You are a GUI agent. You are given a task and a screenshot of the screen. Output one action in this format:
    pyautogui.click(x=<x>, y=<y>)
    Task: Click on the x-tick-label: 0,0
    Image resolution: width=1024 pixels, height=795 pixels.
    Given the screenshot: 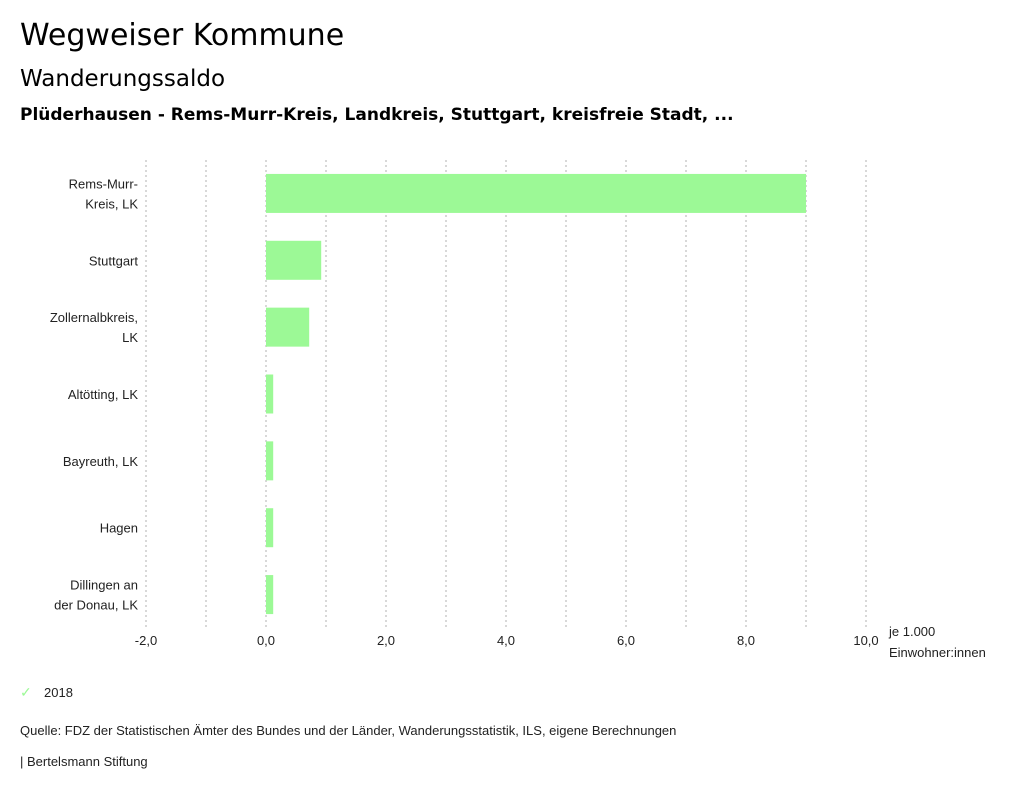 What is the action you would take?
    pyautogui.click(x=266, y=640)
    